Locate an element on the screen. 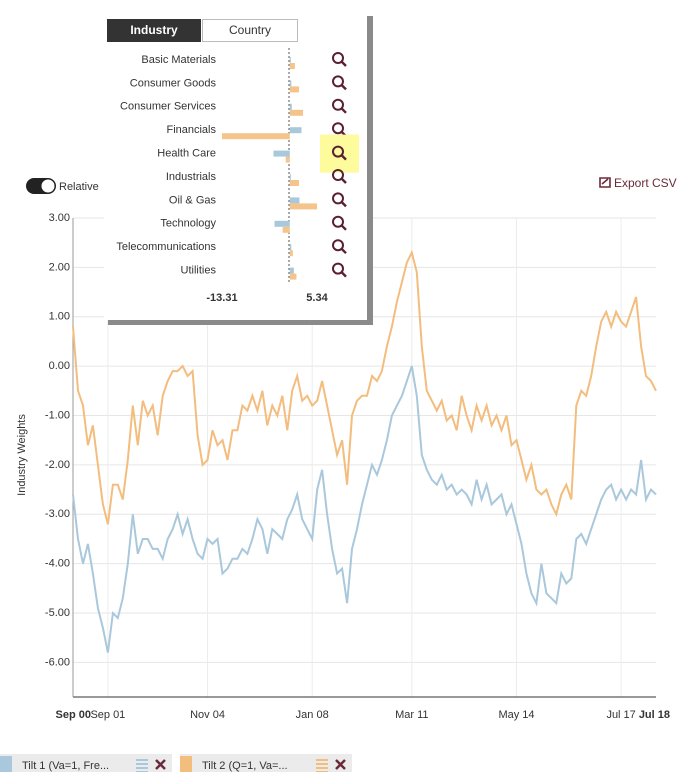 The width and height of the screenshot is (687, 772). x-tick-label: Mar 11 is located at coordinates (411, 715).